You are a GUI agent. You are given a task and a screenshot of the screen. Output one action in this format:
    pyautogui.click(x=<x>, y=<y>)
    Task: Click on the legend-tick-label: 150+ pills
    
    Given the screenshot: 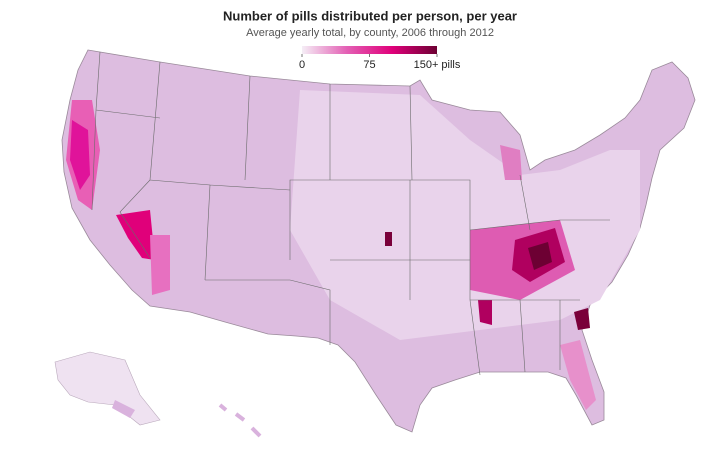 What is the action you would take?
    pyautogui.click(x=437, y=65)
    